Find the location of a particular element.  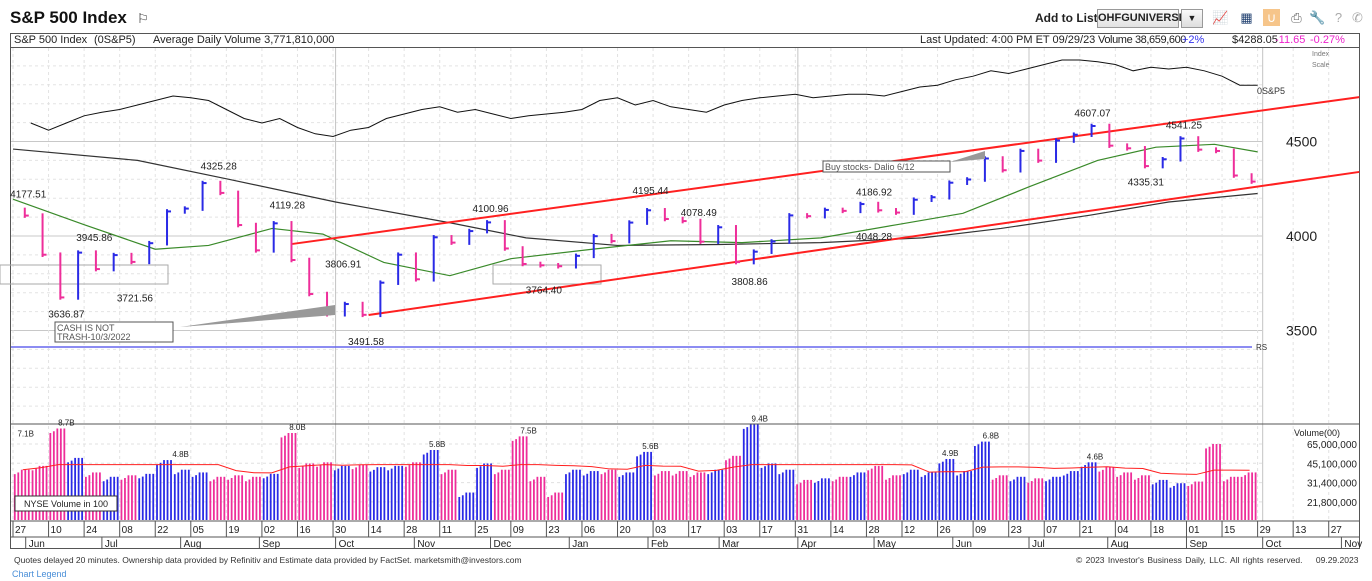

month-label: Nov is located at coordinates (426, 544).